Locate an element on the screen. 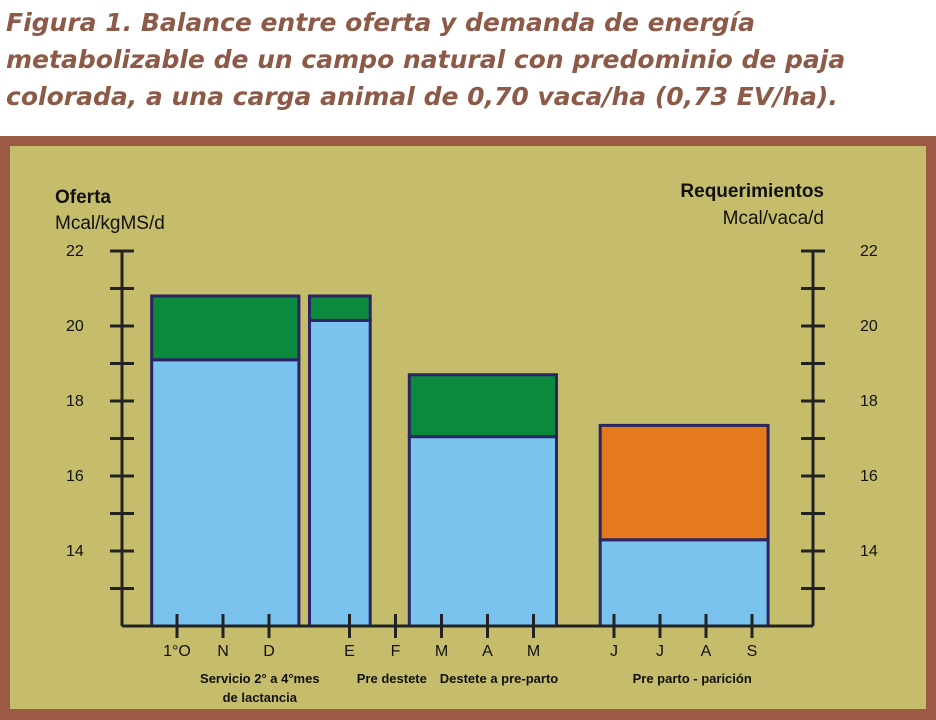  bar-3-top-deficit is located at coordinates (684, 482).